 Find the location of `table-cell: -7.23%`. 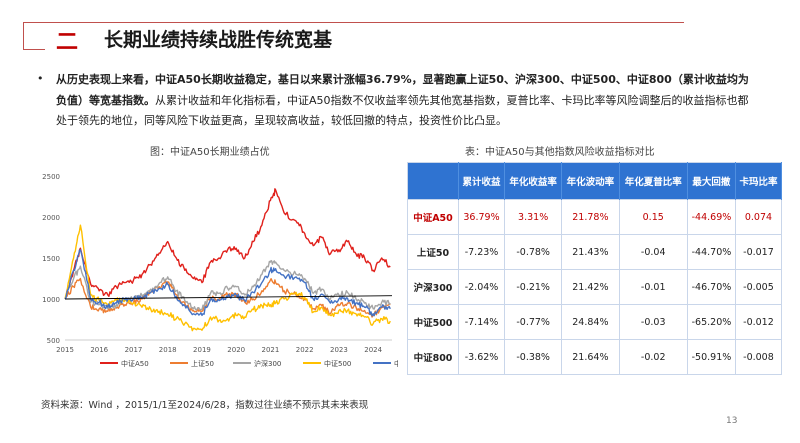

table-cell: -7.23% is located at coordinates (482, 252).